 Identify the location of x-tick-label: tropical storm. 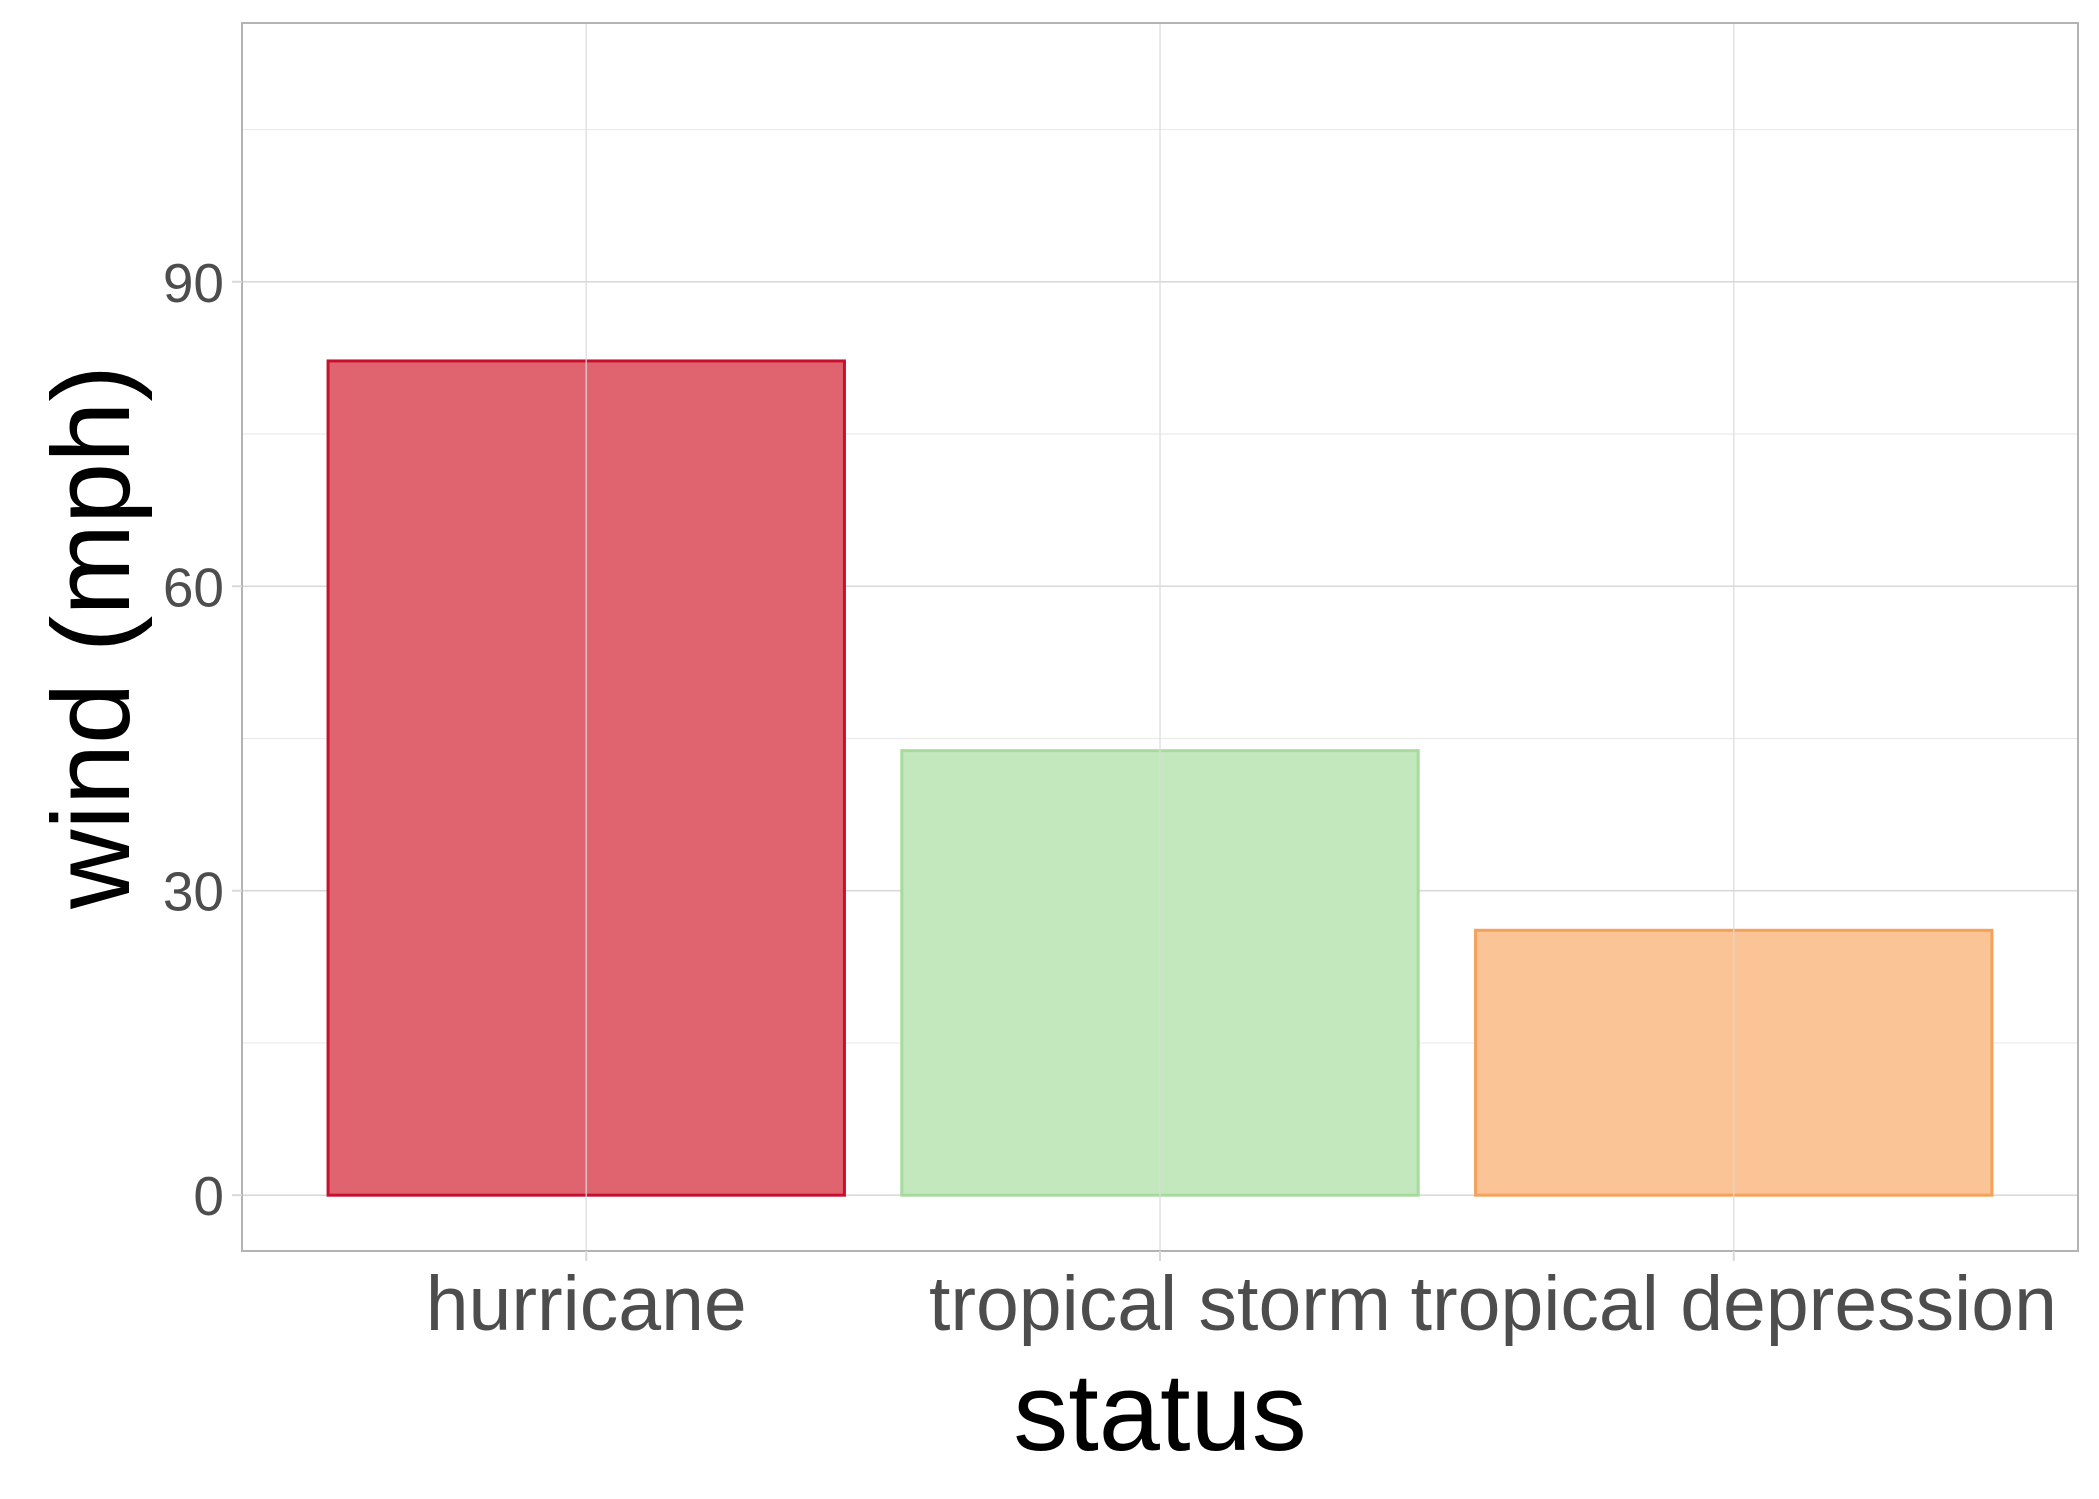
(1160, 1304).